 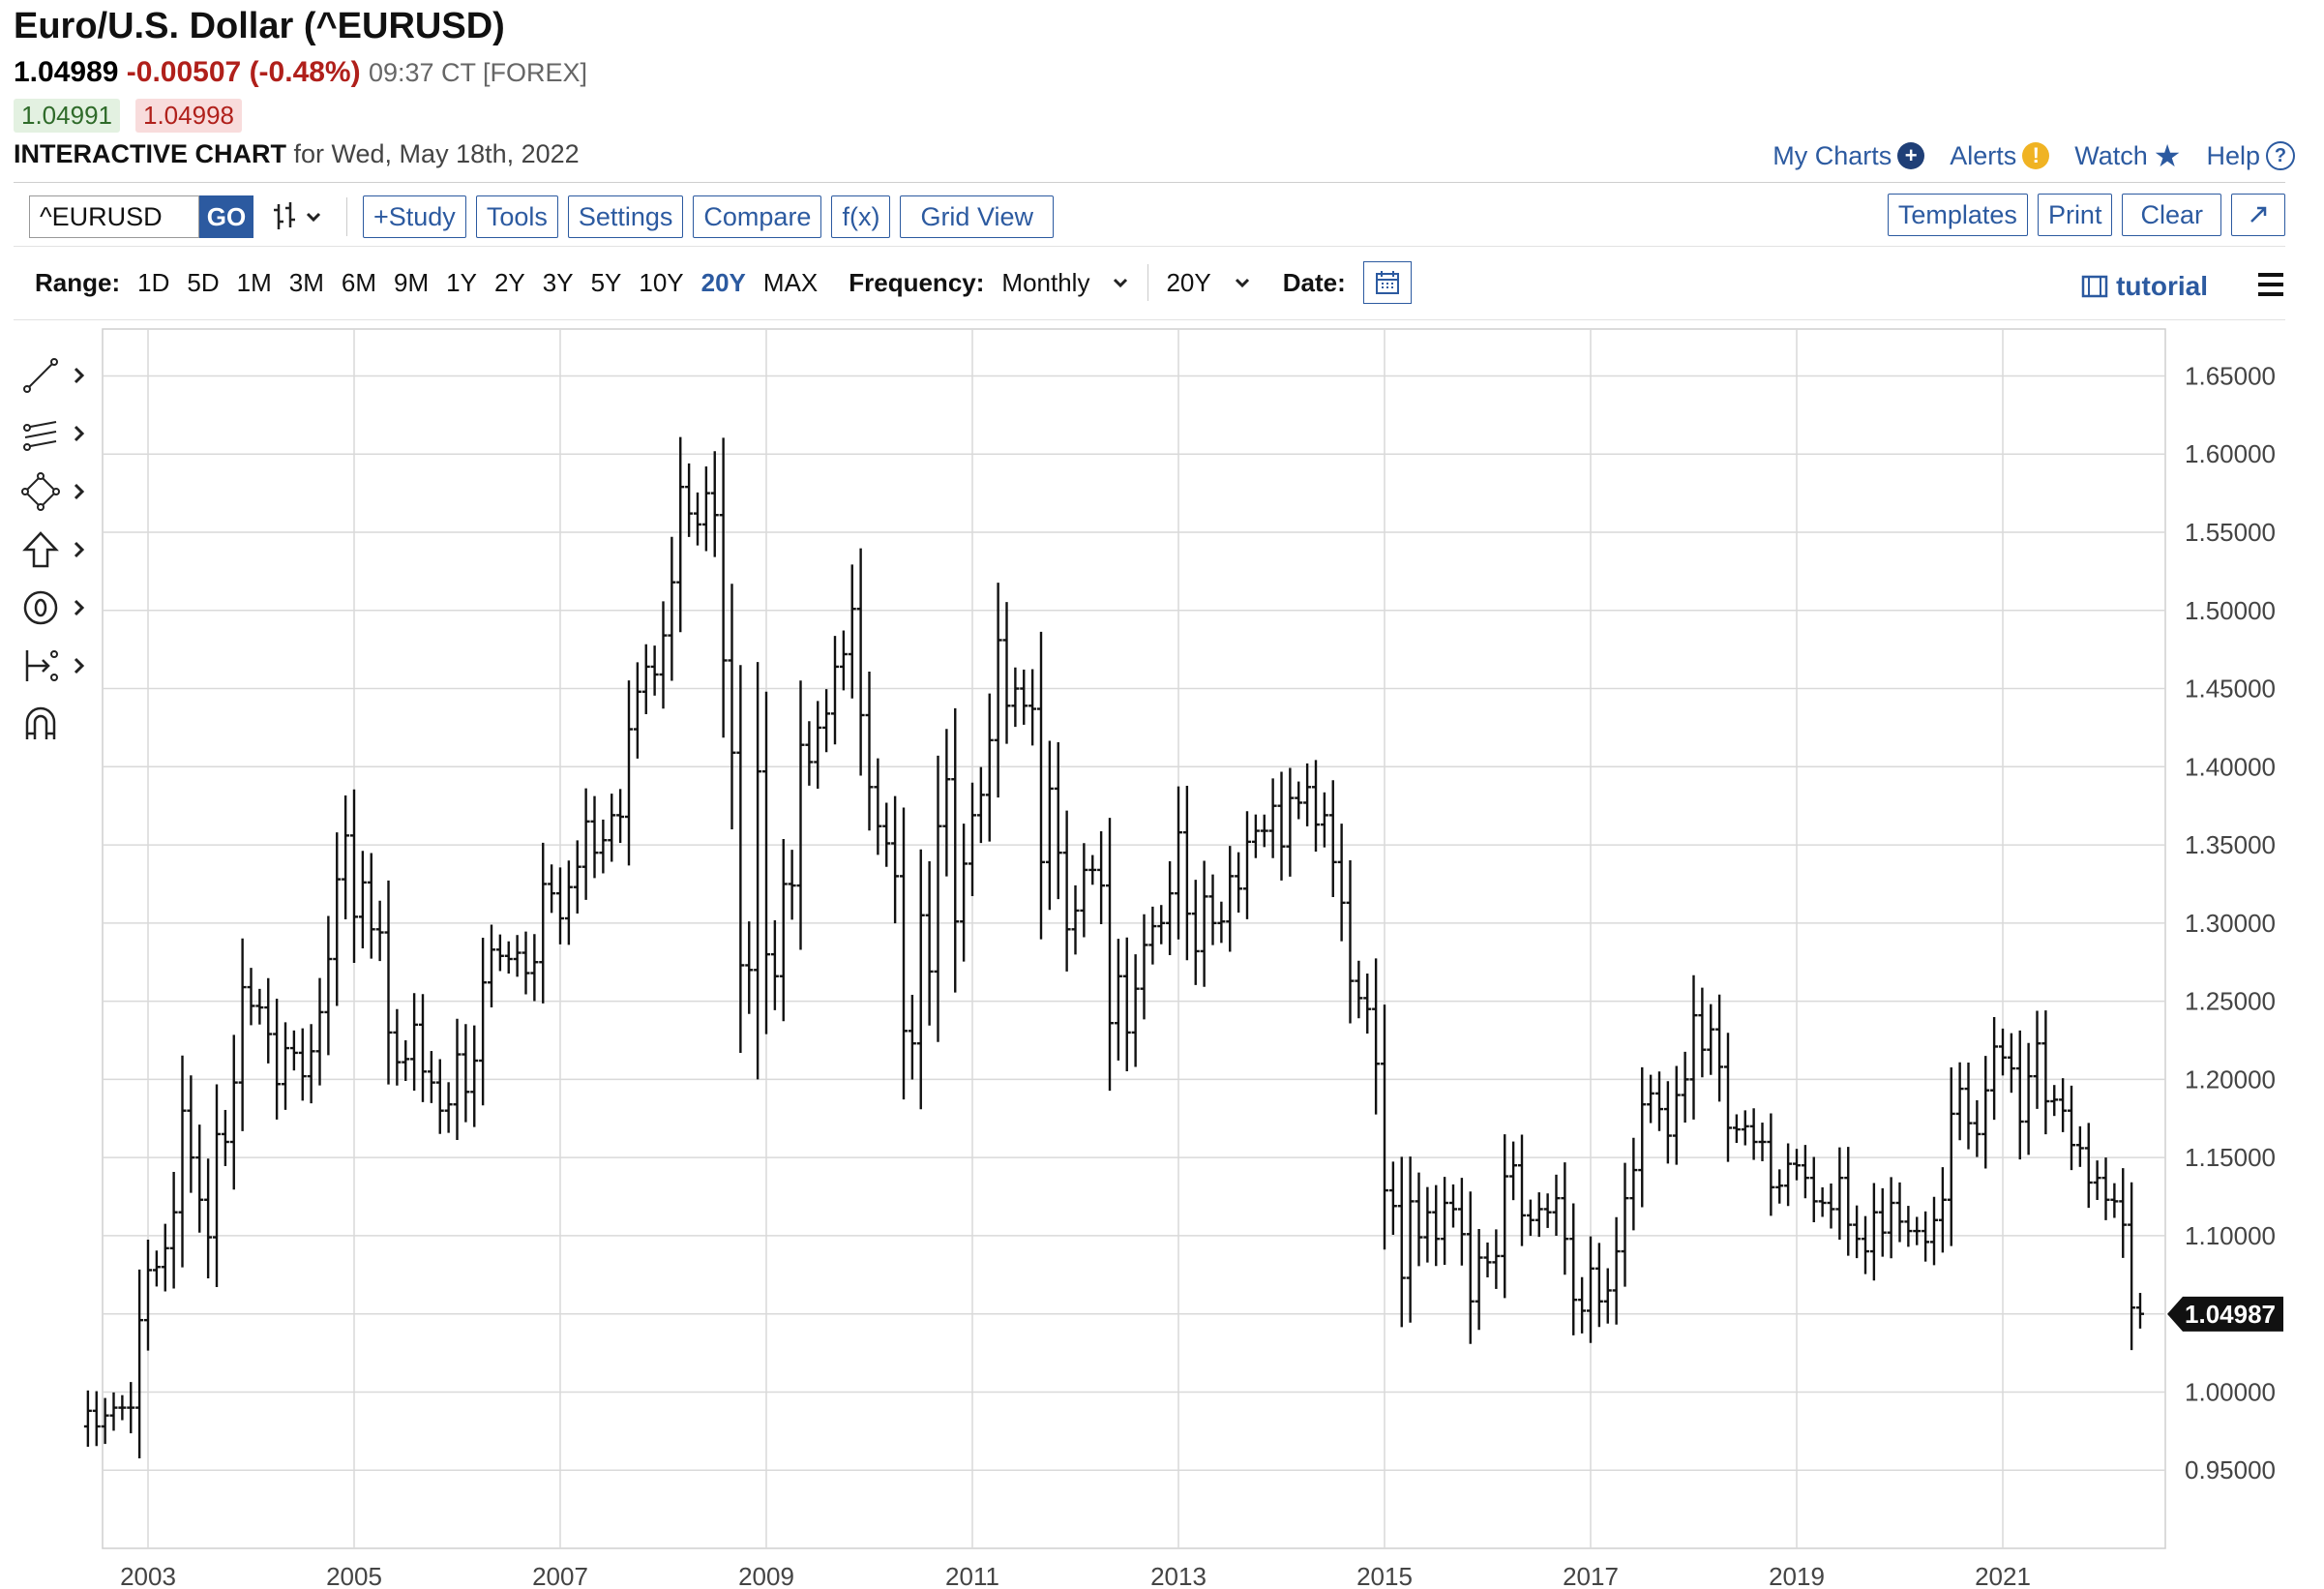 What do you see at coordinates (1833, 155) in the screenshot?
I see `my-charts-label: My Charts` at bounding box center [1833, 155].